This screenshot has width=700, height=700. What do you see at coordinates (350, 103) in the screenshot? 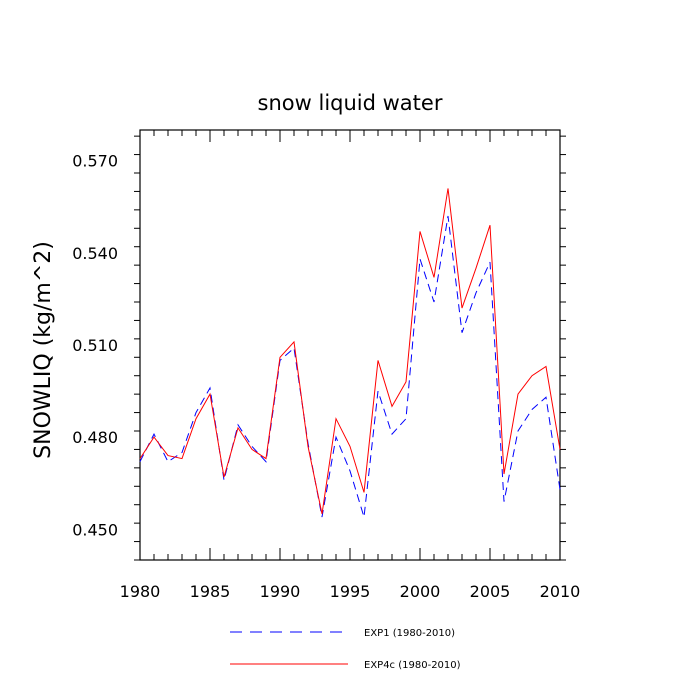
I see `chart-title: snow liquid water` at bounding box center [350, 103].